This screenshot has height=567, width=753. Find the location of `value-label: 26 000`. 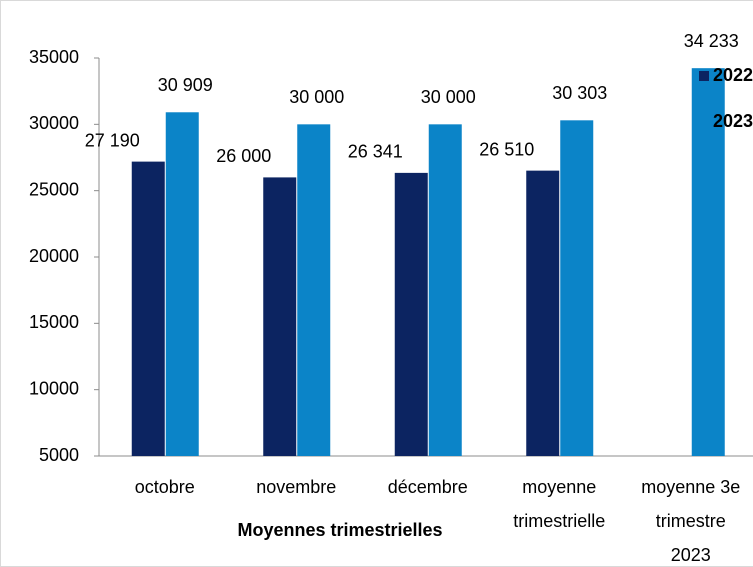

value-label: 26 000 is located at coordinates (243, 156).